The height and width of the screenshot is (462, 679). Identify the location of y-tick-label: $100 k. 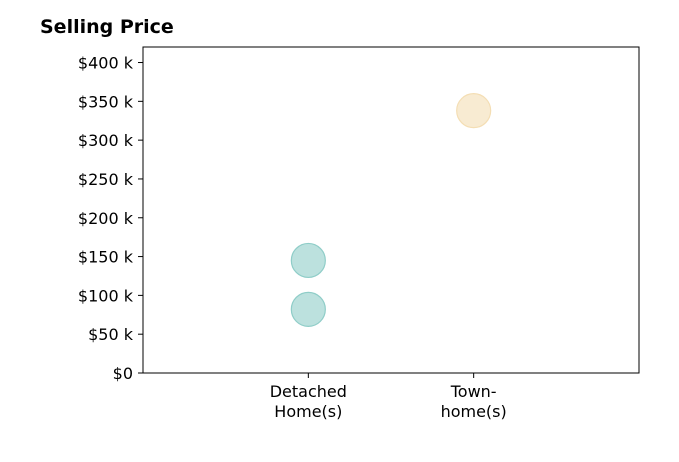
(106, 295).